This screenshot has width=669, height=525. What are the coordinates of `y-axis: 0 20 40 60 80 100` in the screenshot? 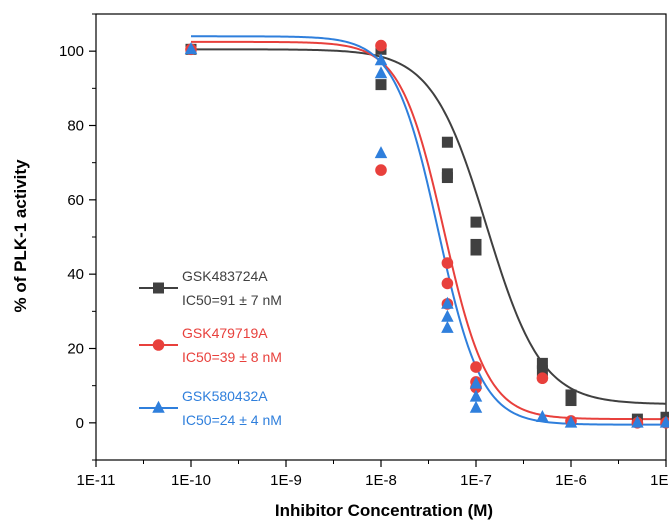 It's located at (77, 237).